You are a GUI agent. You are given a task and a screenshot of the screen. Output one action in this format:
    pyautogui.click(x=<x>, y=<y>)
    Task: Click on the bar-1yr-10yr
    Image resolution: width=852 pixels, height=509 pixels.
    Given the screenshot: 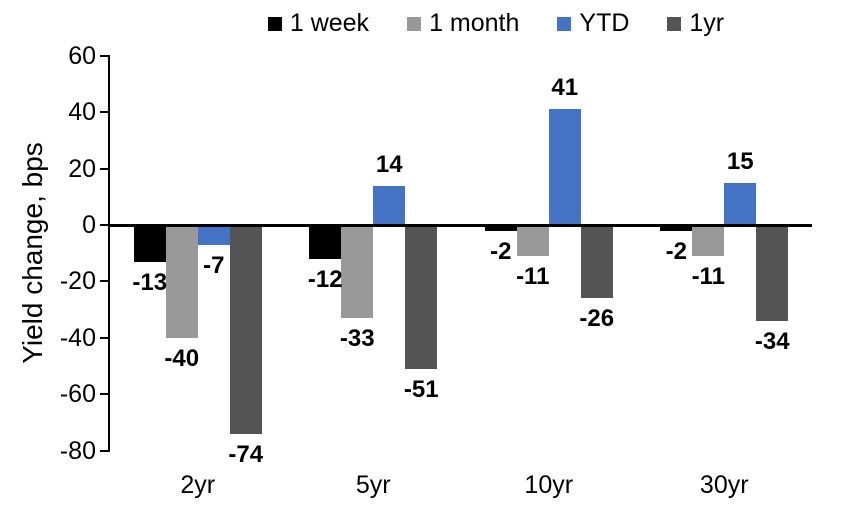 What is the action you would take?
    pyautogui.click(x=596, y=262)
    